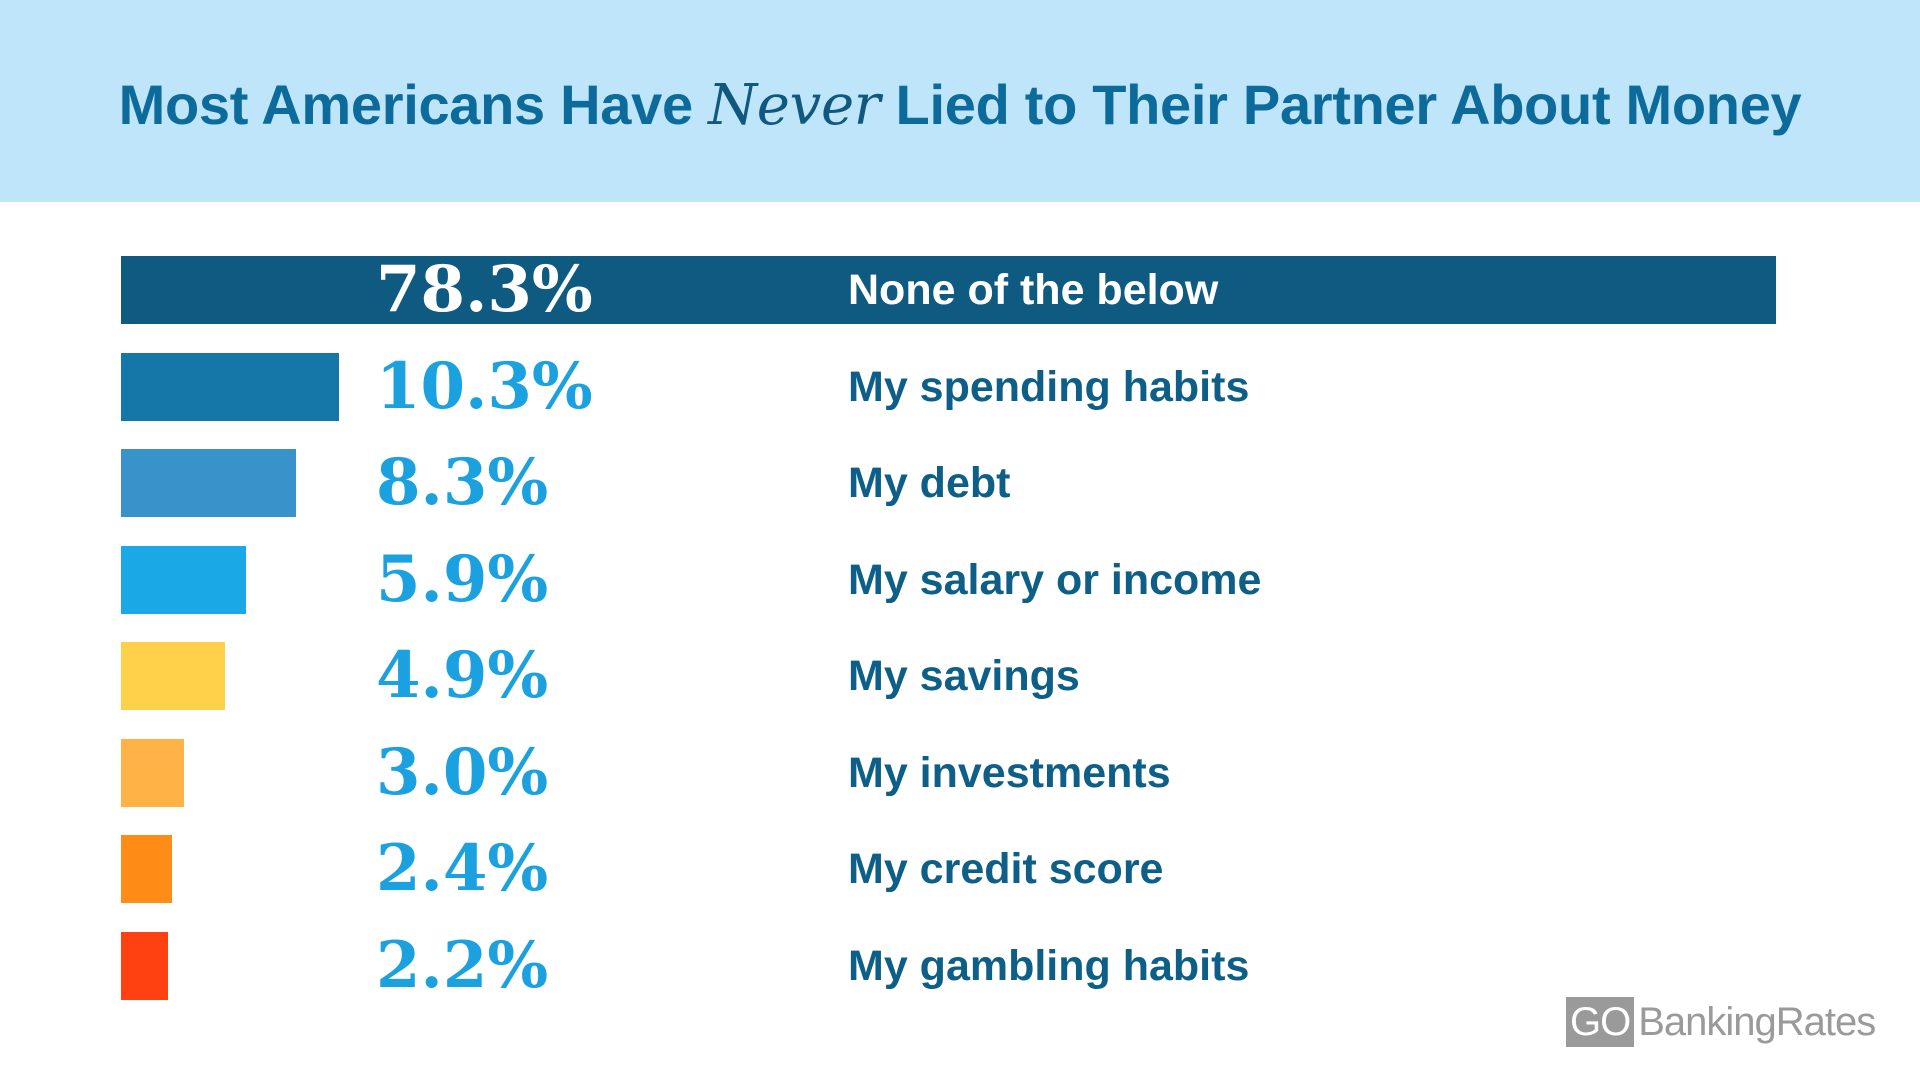 This screenshot has height=1080, width=1920. I want to click on gobankingrates-logo: GO BankingRates, so click(1721, 1022).